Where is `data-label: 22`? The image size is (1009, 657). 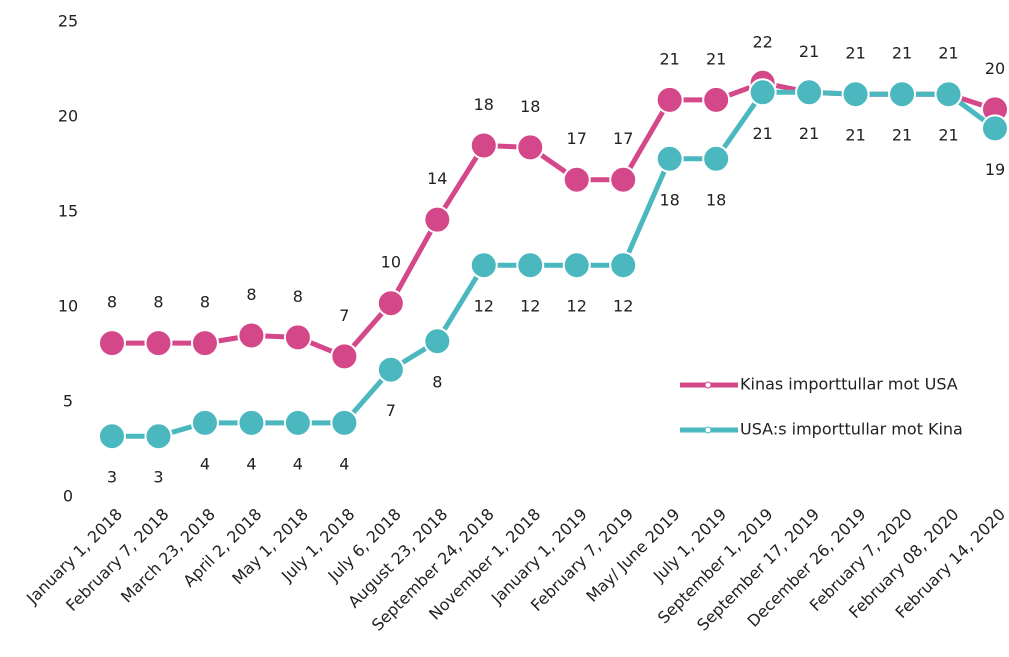 data-label: 22 is located at coordinates (762, 41).